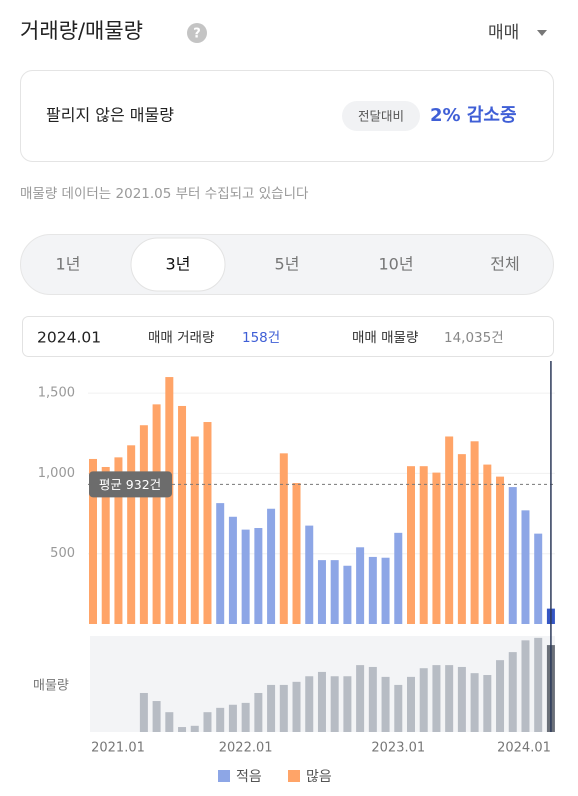 Image resolution: width=578 pixels, height=796 pixels. I want to click on tab: 10년, so click(395, 264).